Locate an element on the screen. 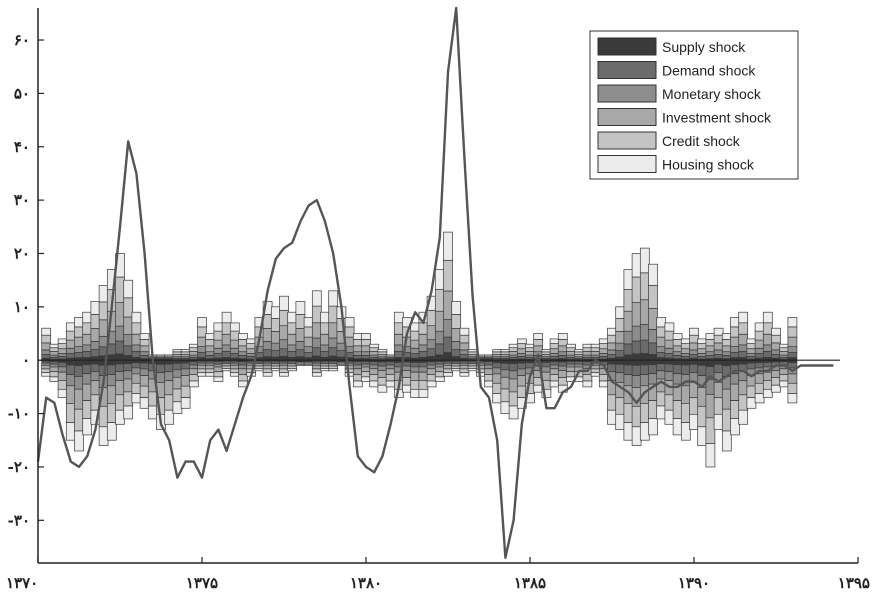  y-tick-label: -۱۰ is located at coordinates (19, 414).